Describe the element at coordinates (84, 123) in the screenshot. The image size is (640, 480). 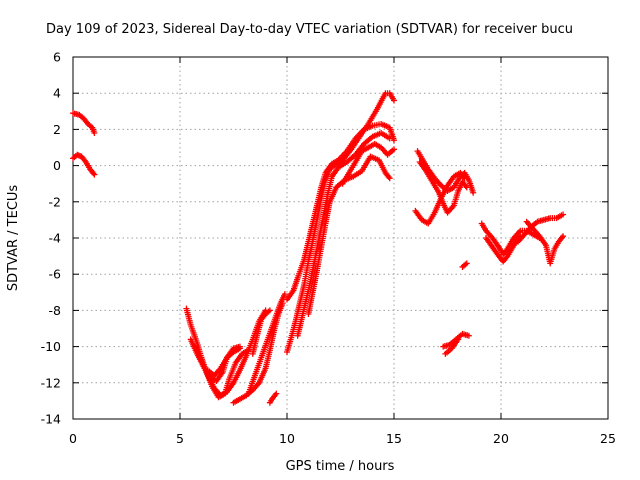
I see `series-trace-a` at that location.